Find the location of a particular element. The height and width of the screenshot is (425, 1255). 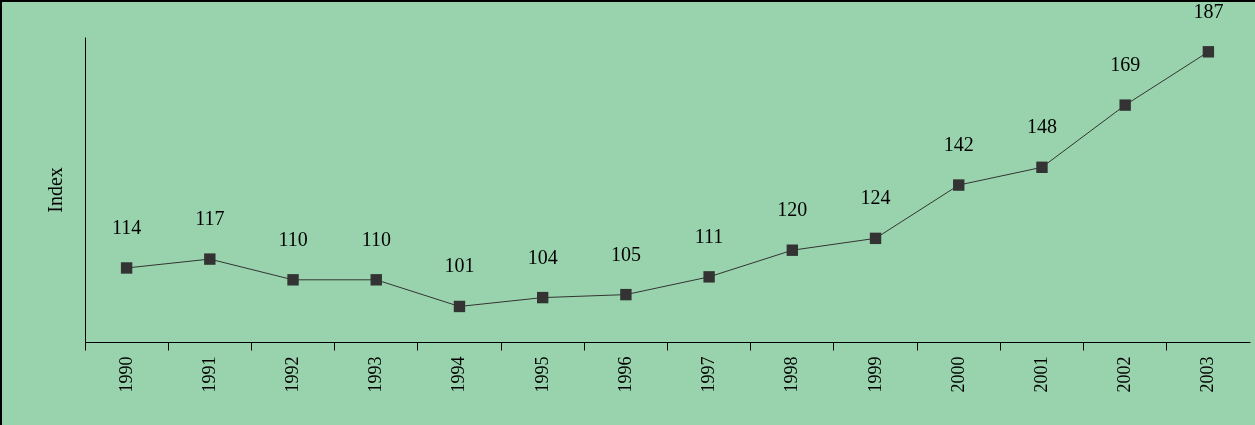

x-tick-label: 2000 is located at coordinates (957, 374).